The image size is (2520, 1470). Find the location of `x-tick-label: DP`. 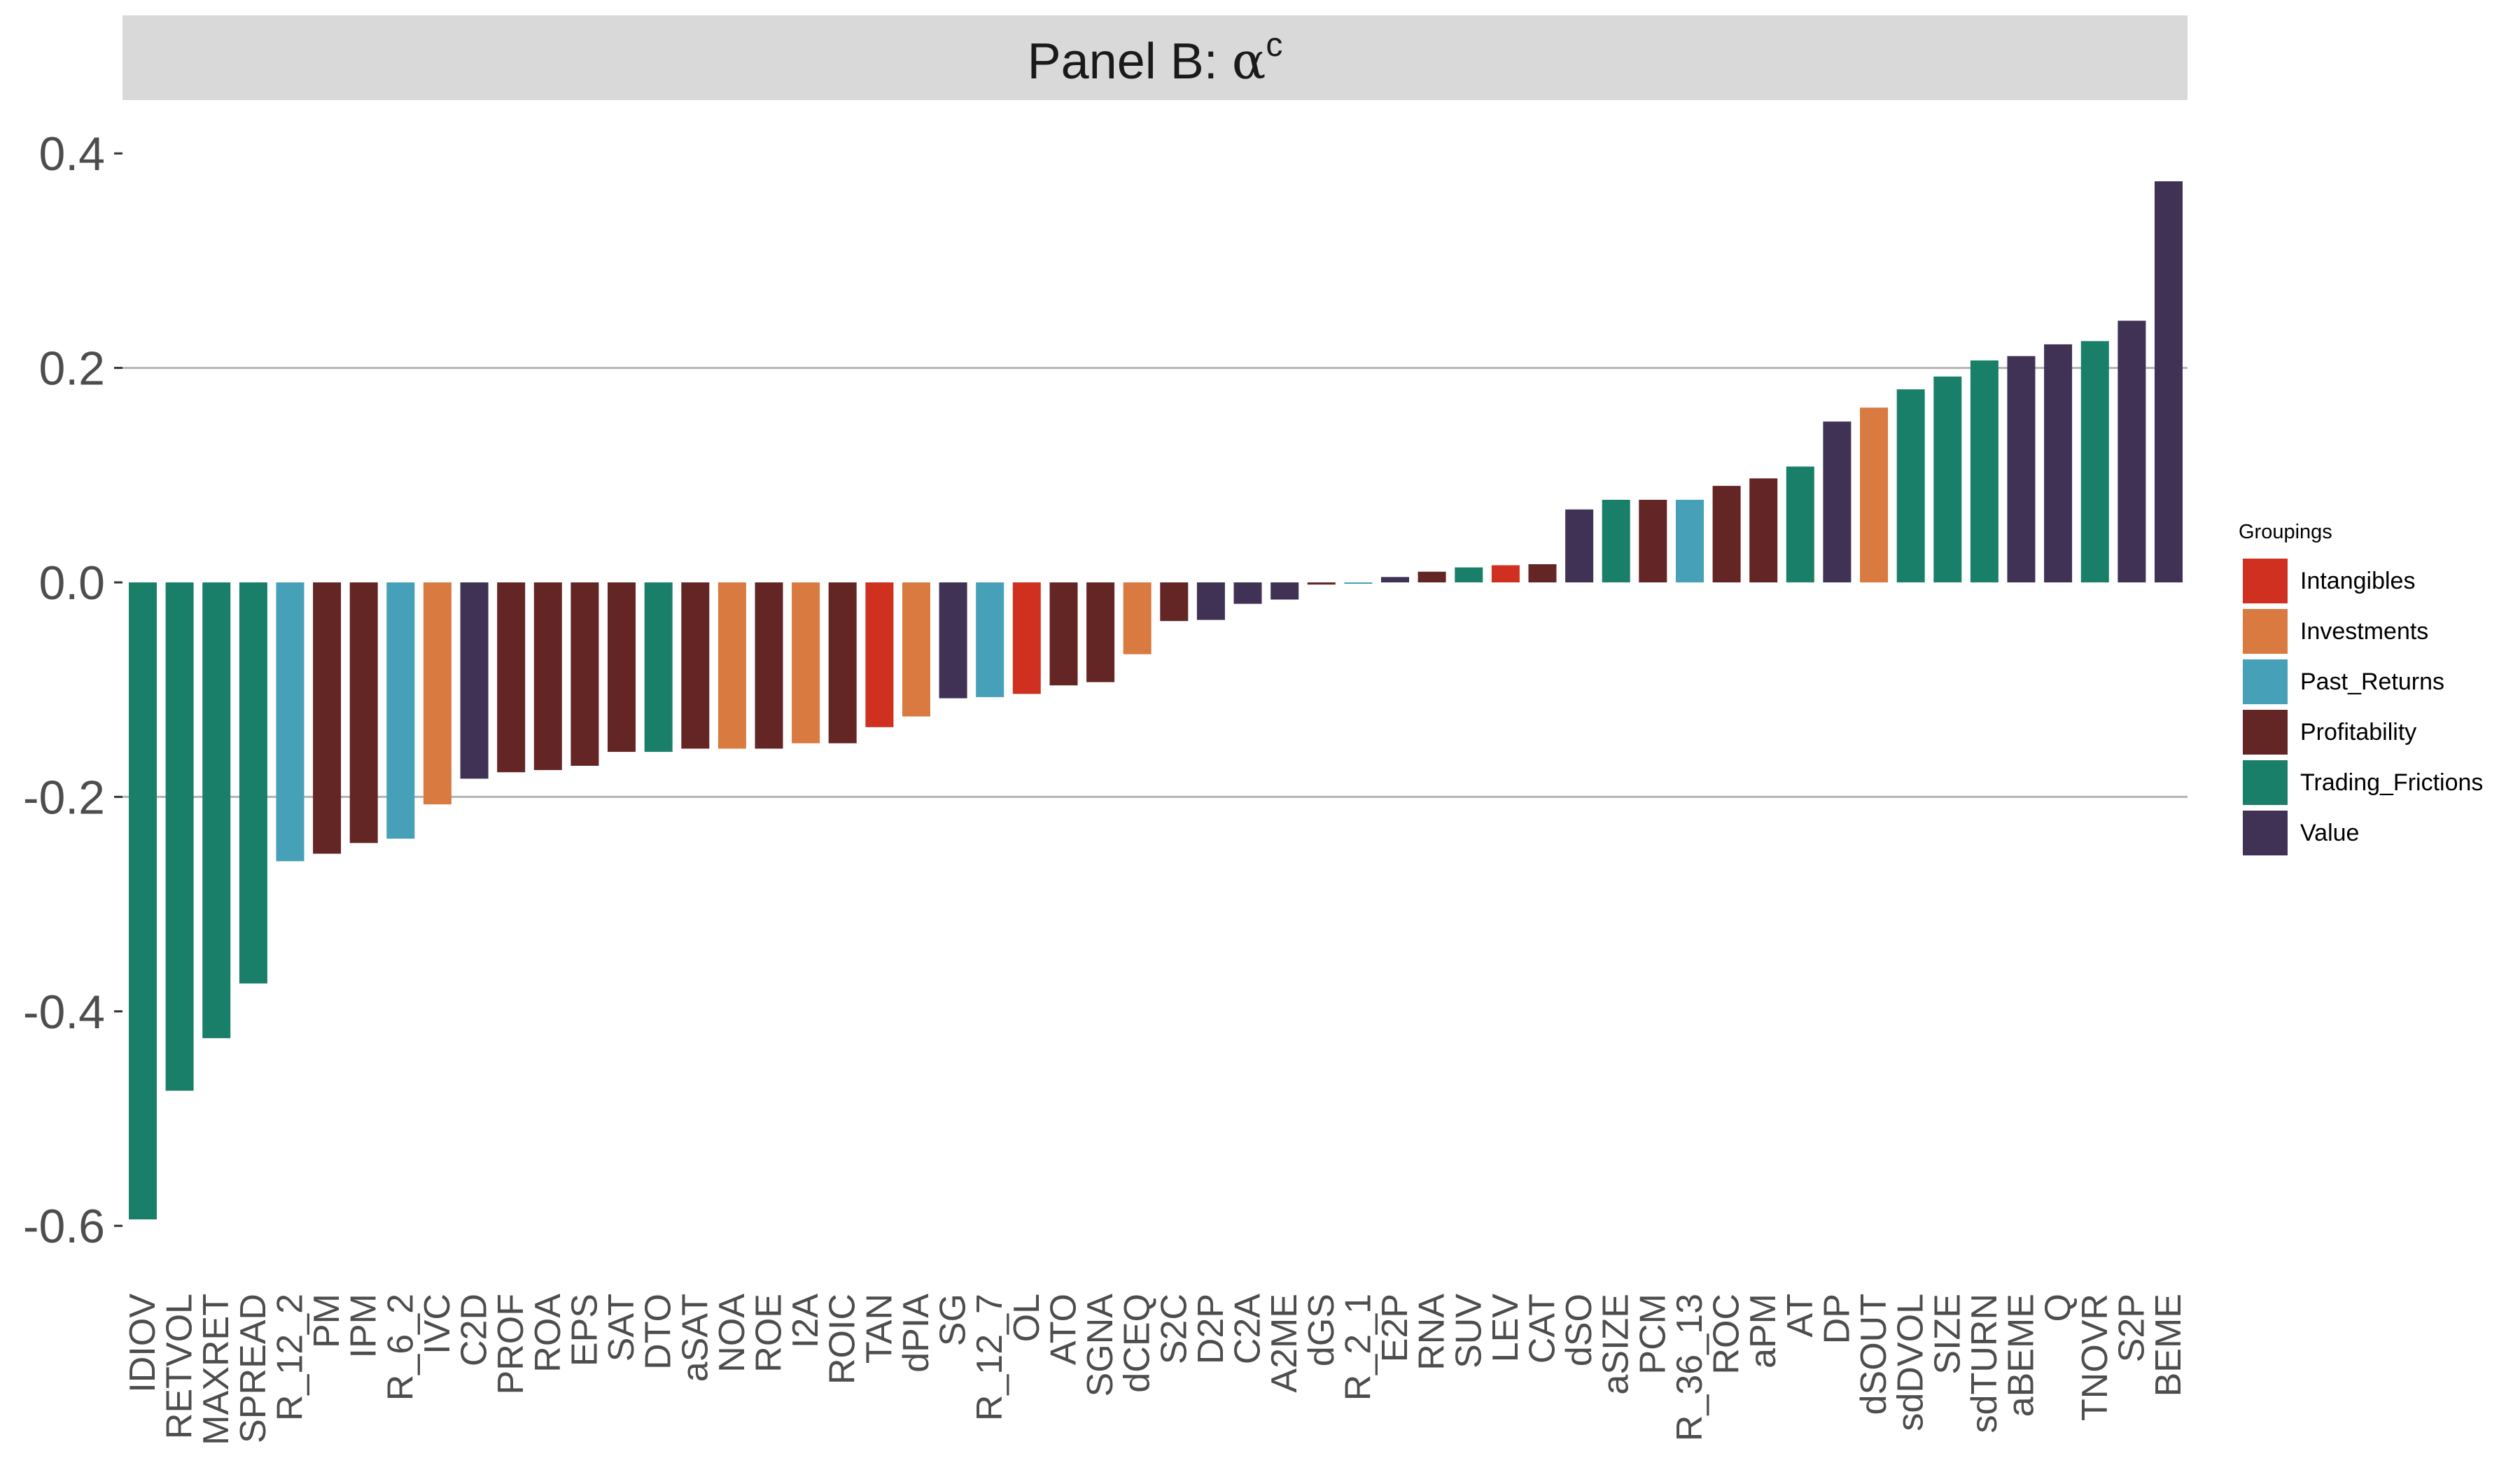

x-tick-label: DP is located at coordinates (1836, 1319).